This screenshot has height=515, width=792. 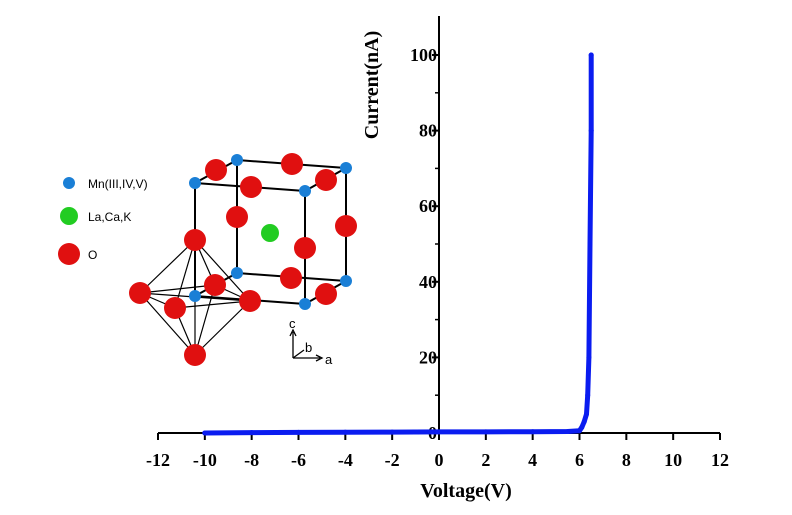 I want to click on o-atom-icon, so click(x=69, y=254).